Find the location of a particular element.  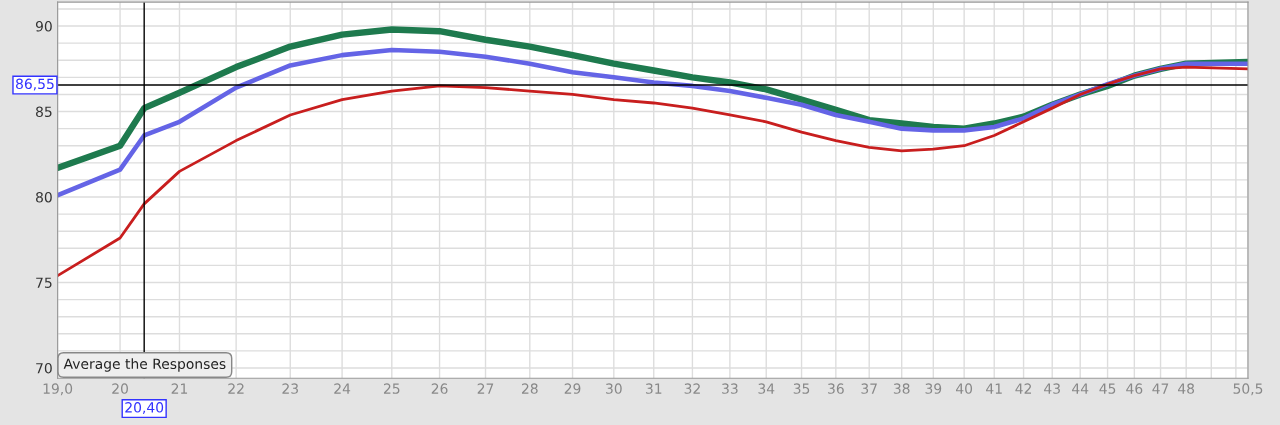

x-tick-label: 39 is located at coordinates (933, 388).